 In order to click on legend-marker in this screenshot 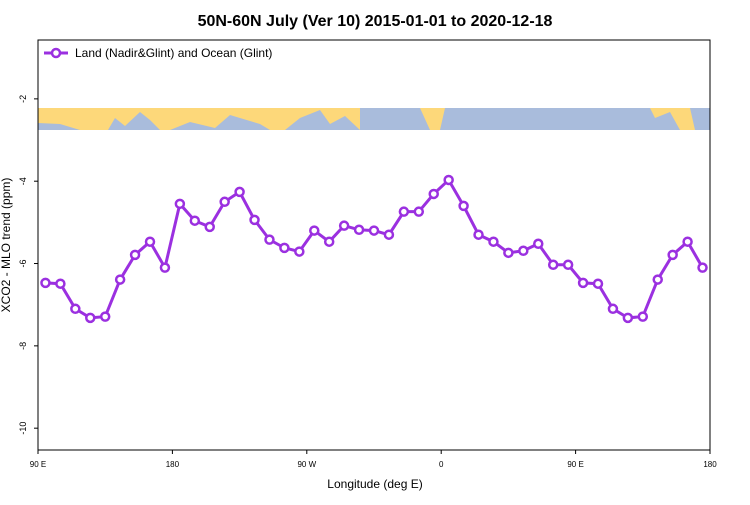, I will do `click(56, 53)`.